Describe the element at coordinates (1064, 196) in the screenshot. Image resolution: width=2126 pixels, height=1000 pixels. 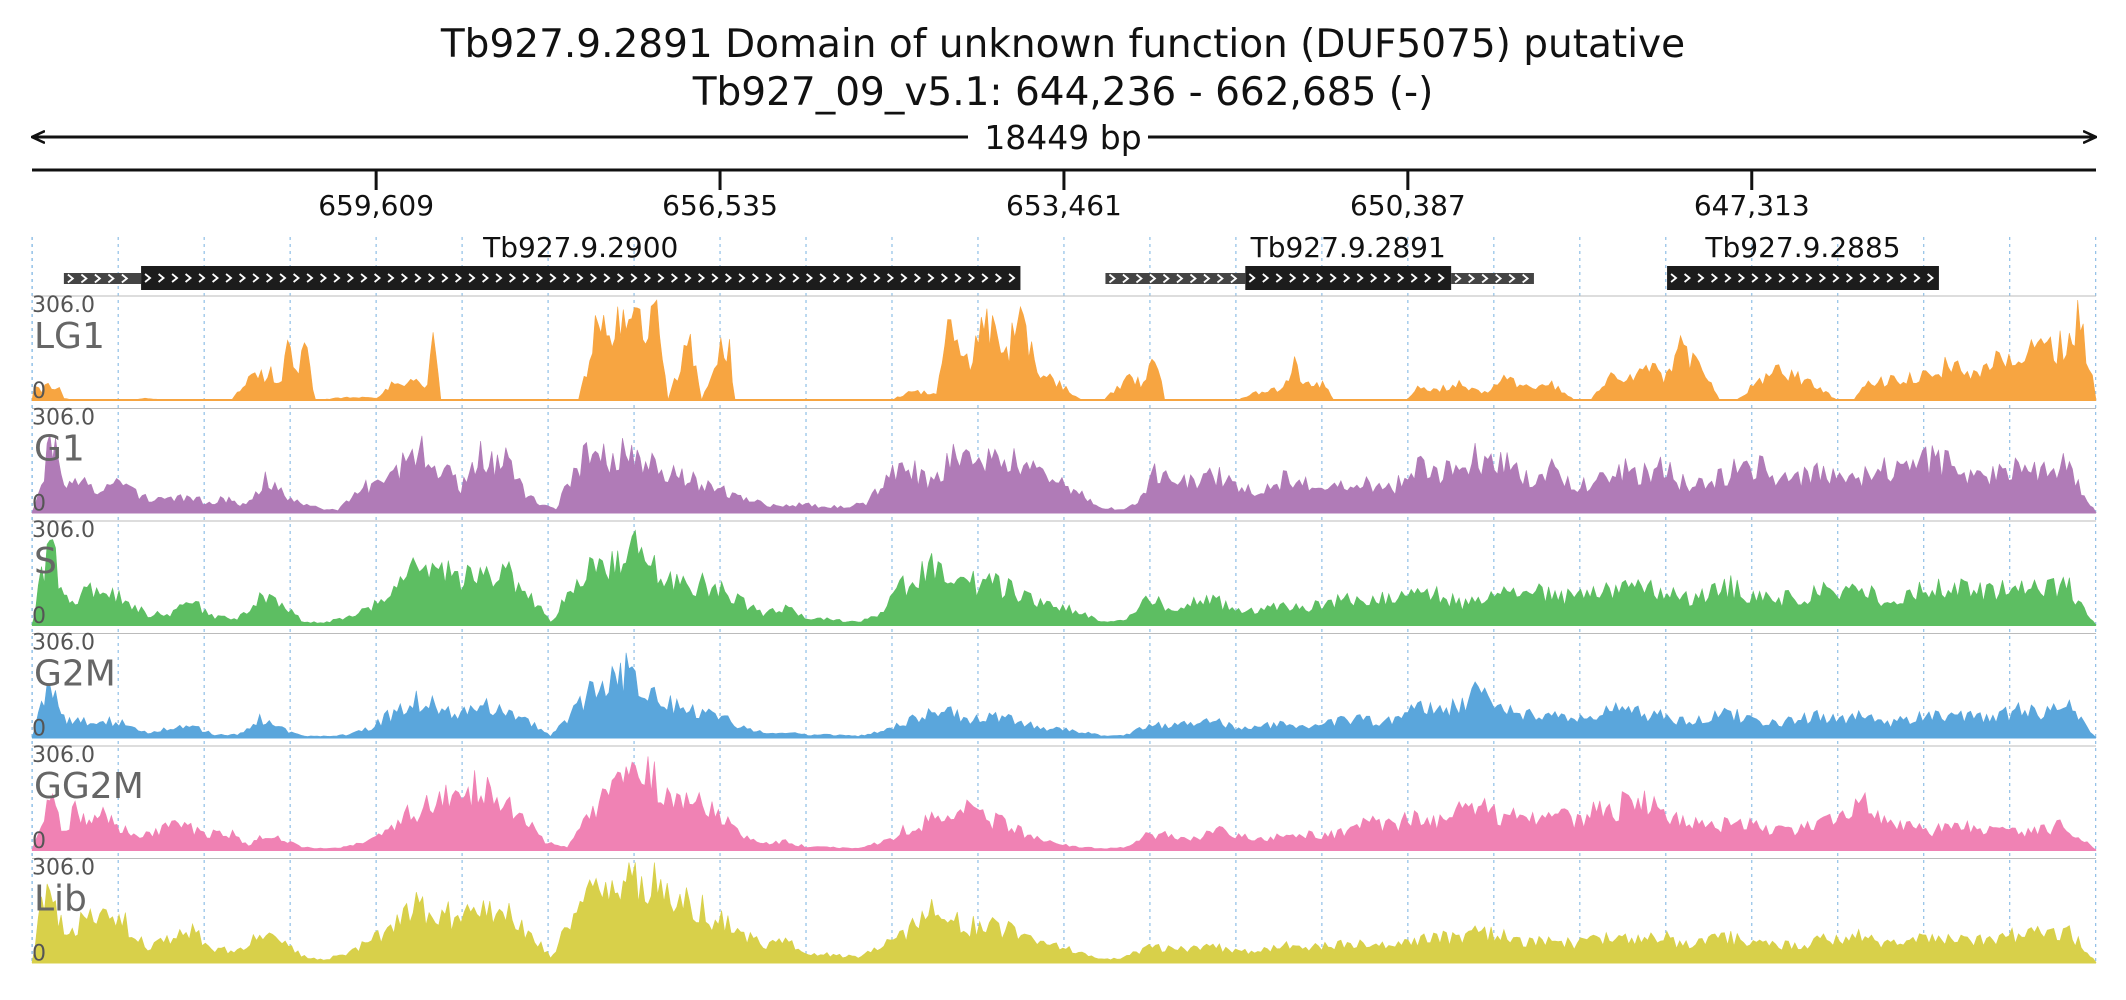
I see `x-axis-ticks: 659,609 656,535 653,461 650,387 647,313` at that location.